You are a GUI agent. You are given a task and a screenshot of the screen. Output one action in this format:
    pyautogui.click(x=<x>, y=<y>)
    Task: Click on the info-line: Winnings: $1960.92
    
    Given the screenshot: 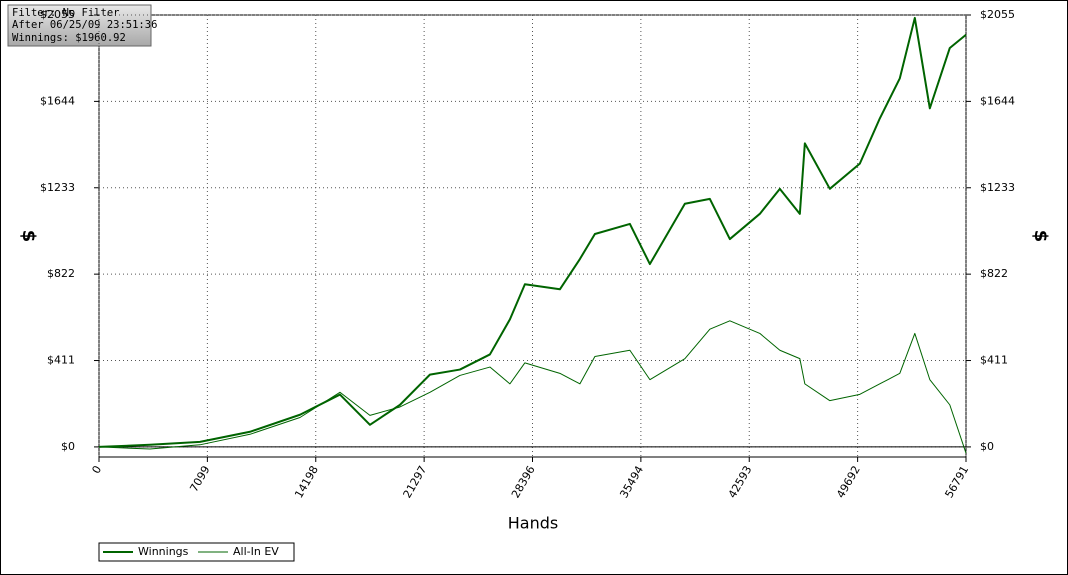 What is the action you would take?
    pyautogui.click(x=69, y=38)
    